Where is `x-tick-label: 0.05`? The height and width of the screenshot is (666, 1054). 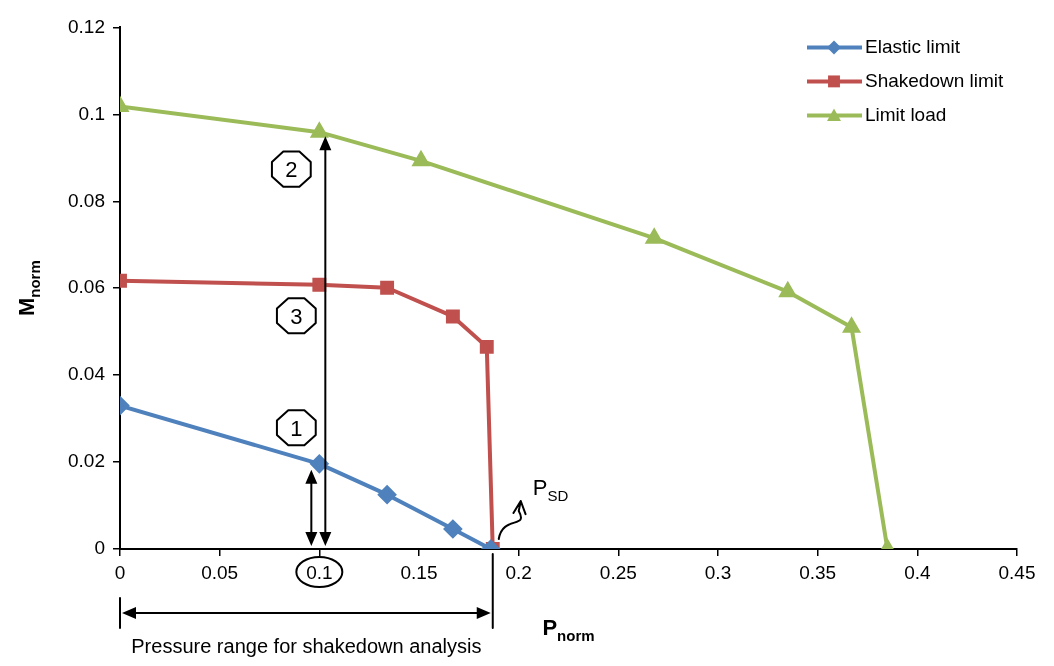
x-tick-label: 0.05 is located at coordinates (220, 572).